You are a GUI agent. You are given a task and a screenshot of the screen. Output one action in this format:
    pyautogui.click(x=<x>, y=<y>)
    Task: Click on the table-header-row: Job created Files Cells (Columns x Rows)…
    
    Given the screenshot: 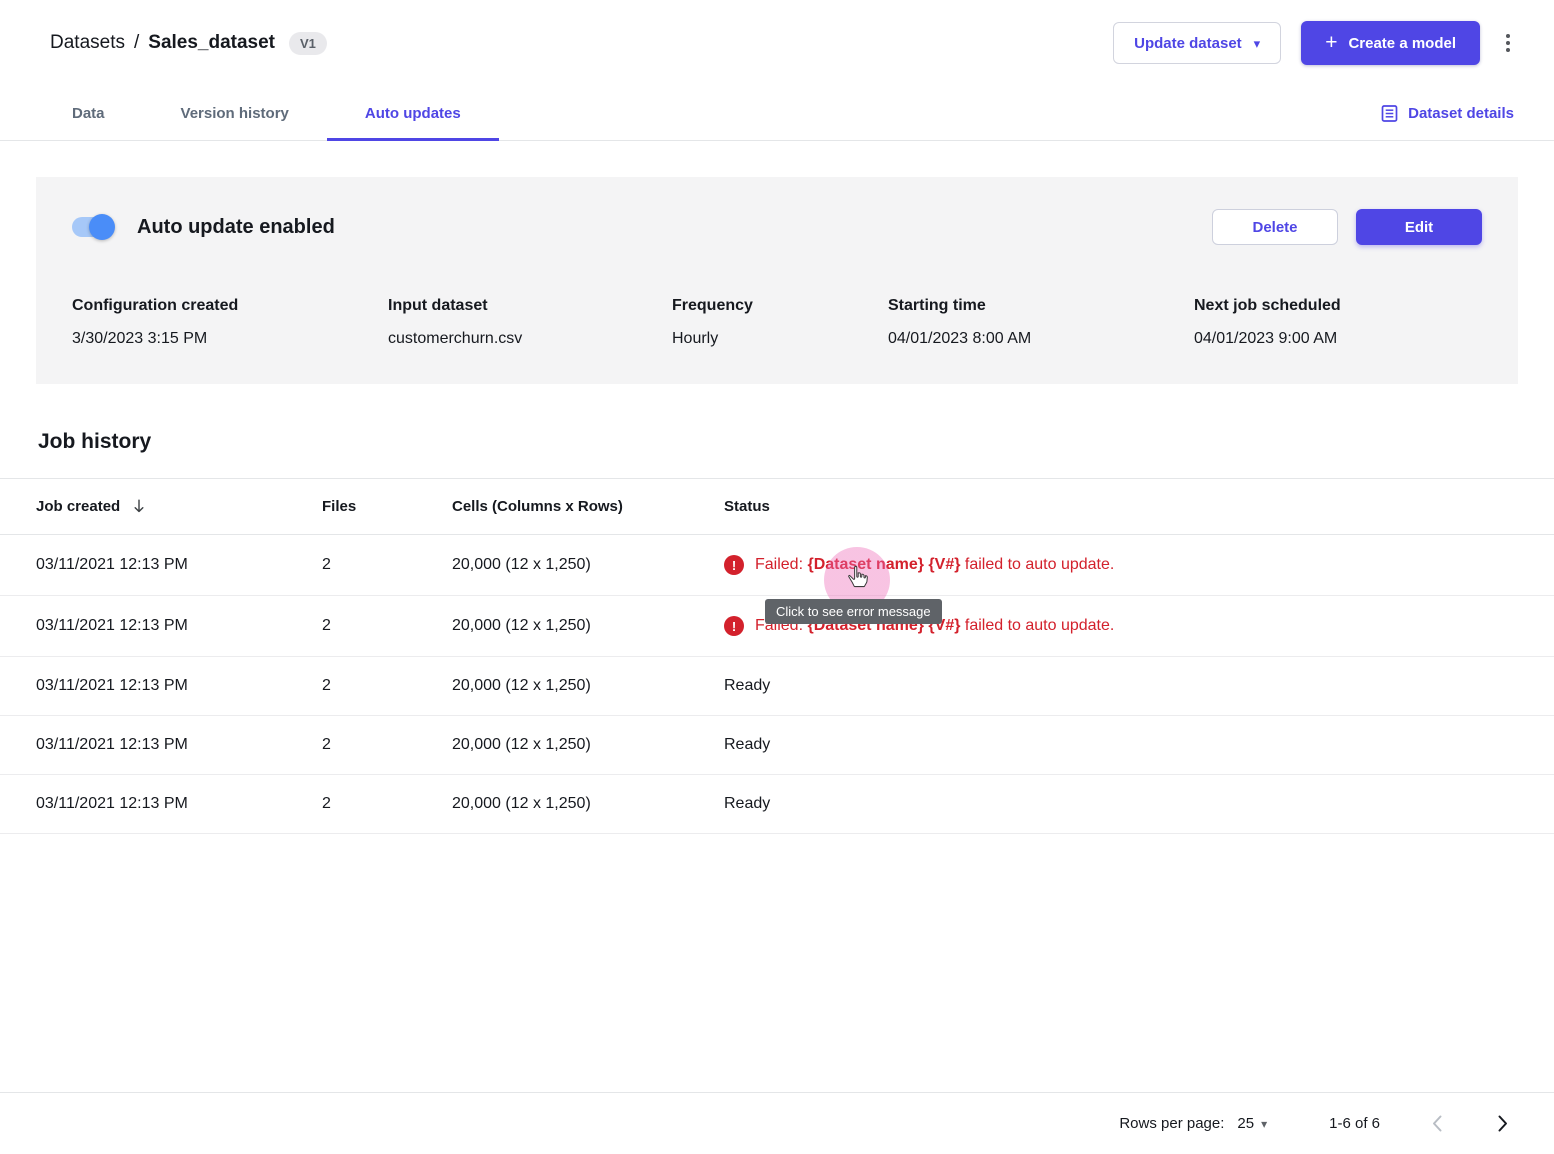 What is the action you would take?
    pyautogui.click(x=777, y=506)
    